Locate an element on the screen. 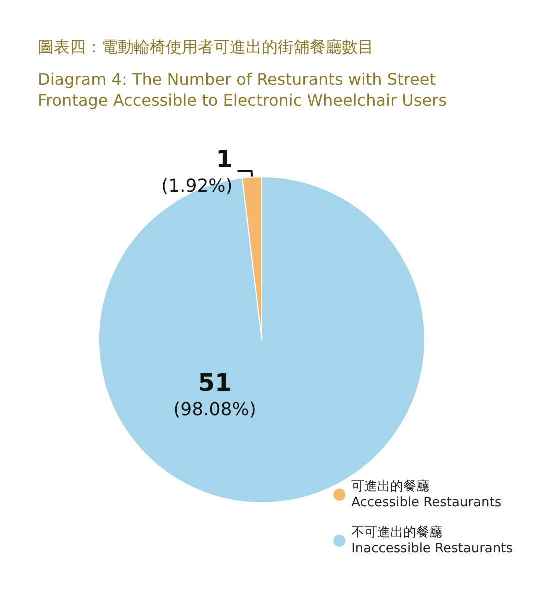  data-label: 51 (98.08%) is located at coordinates (215, 394).